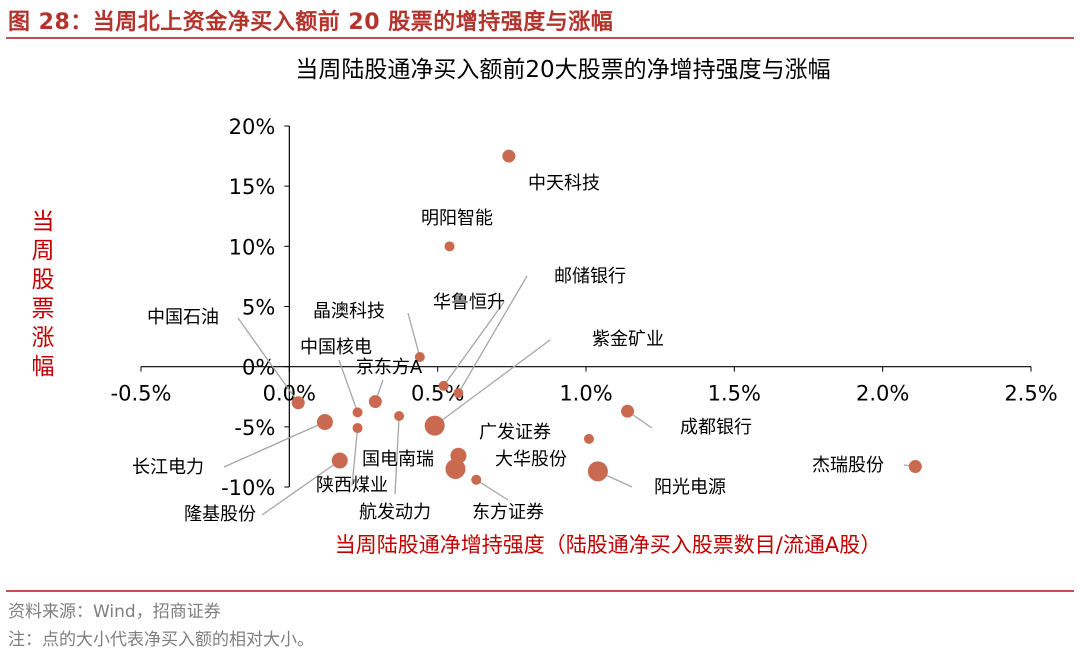  Describe the element at coordinates (168, 467) in the screenshot. I see `point-label: 长江电力` at that location.